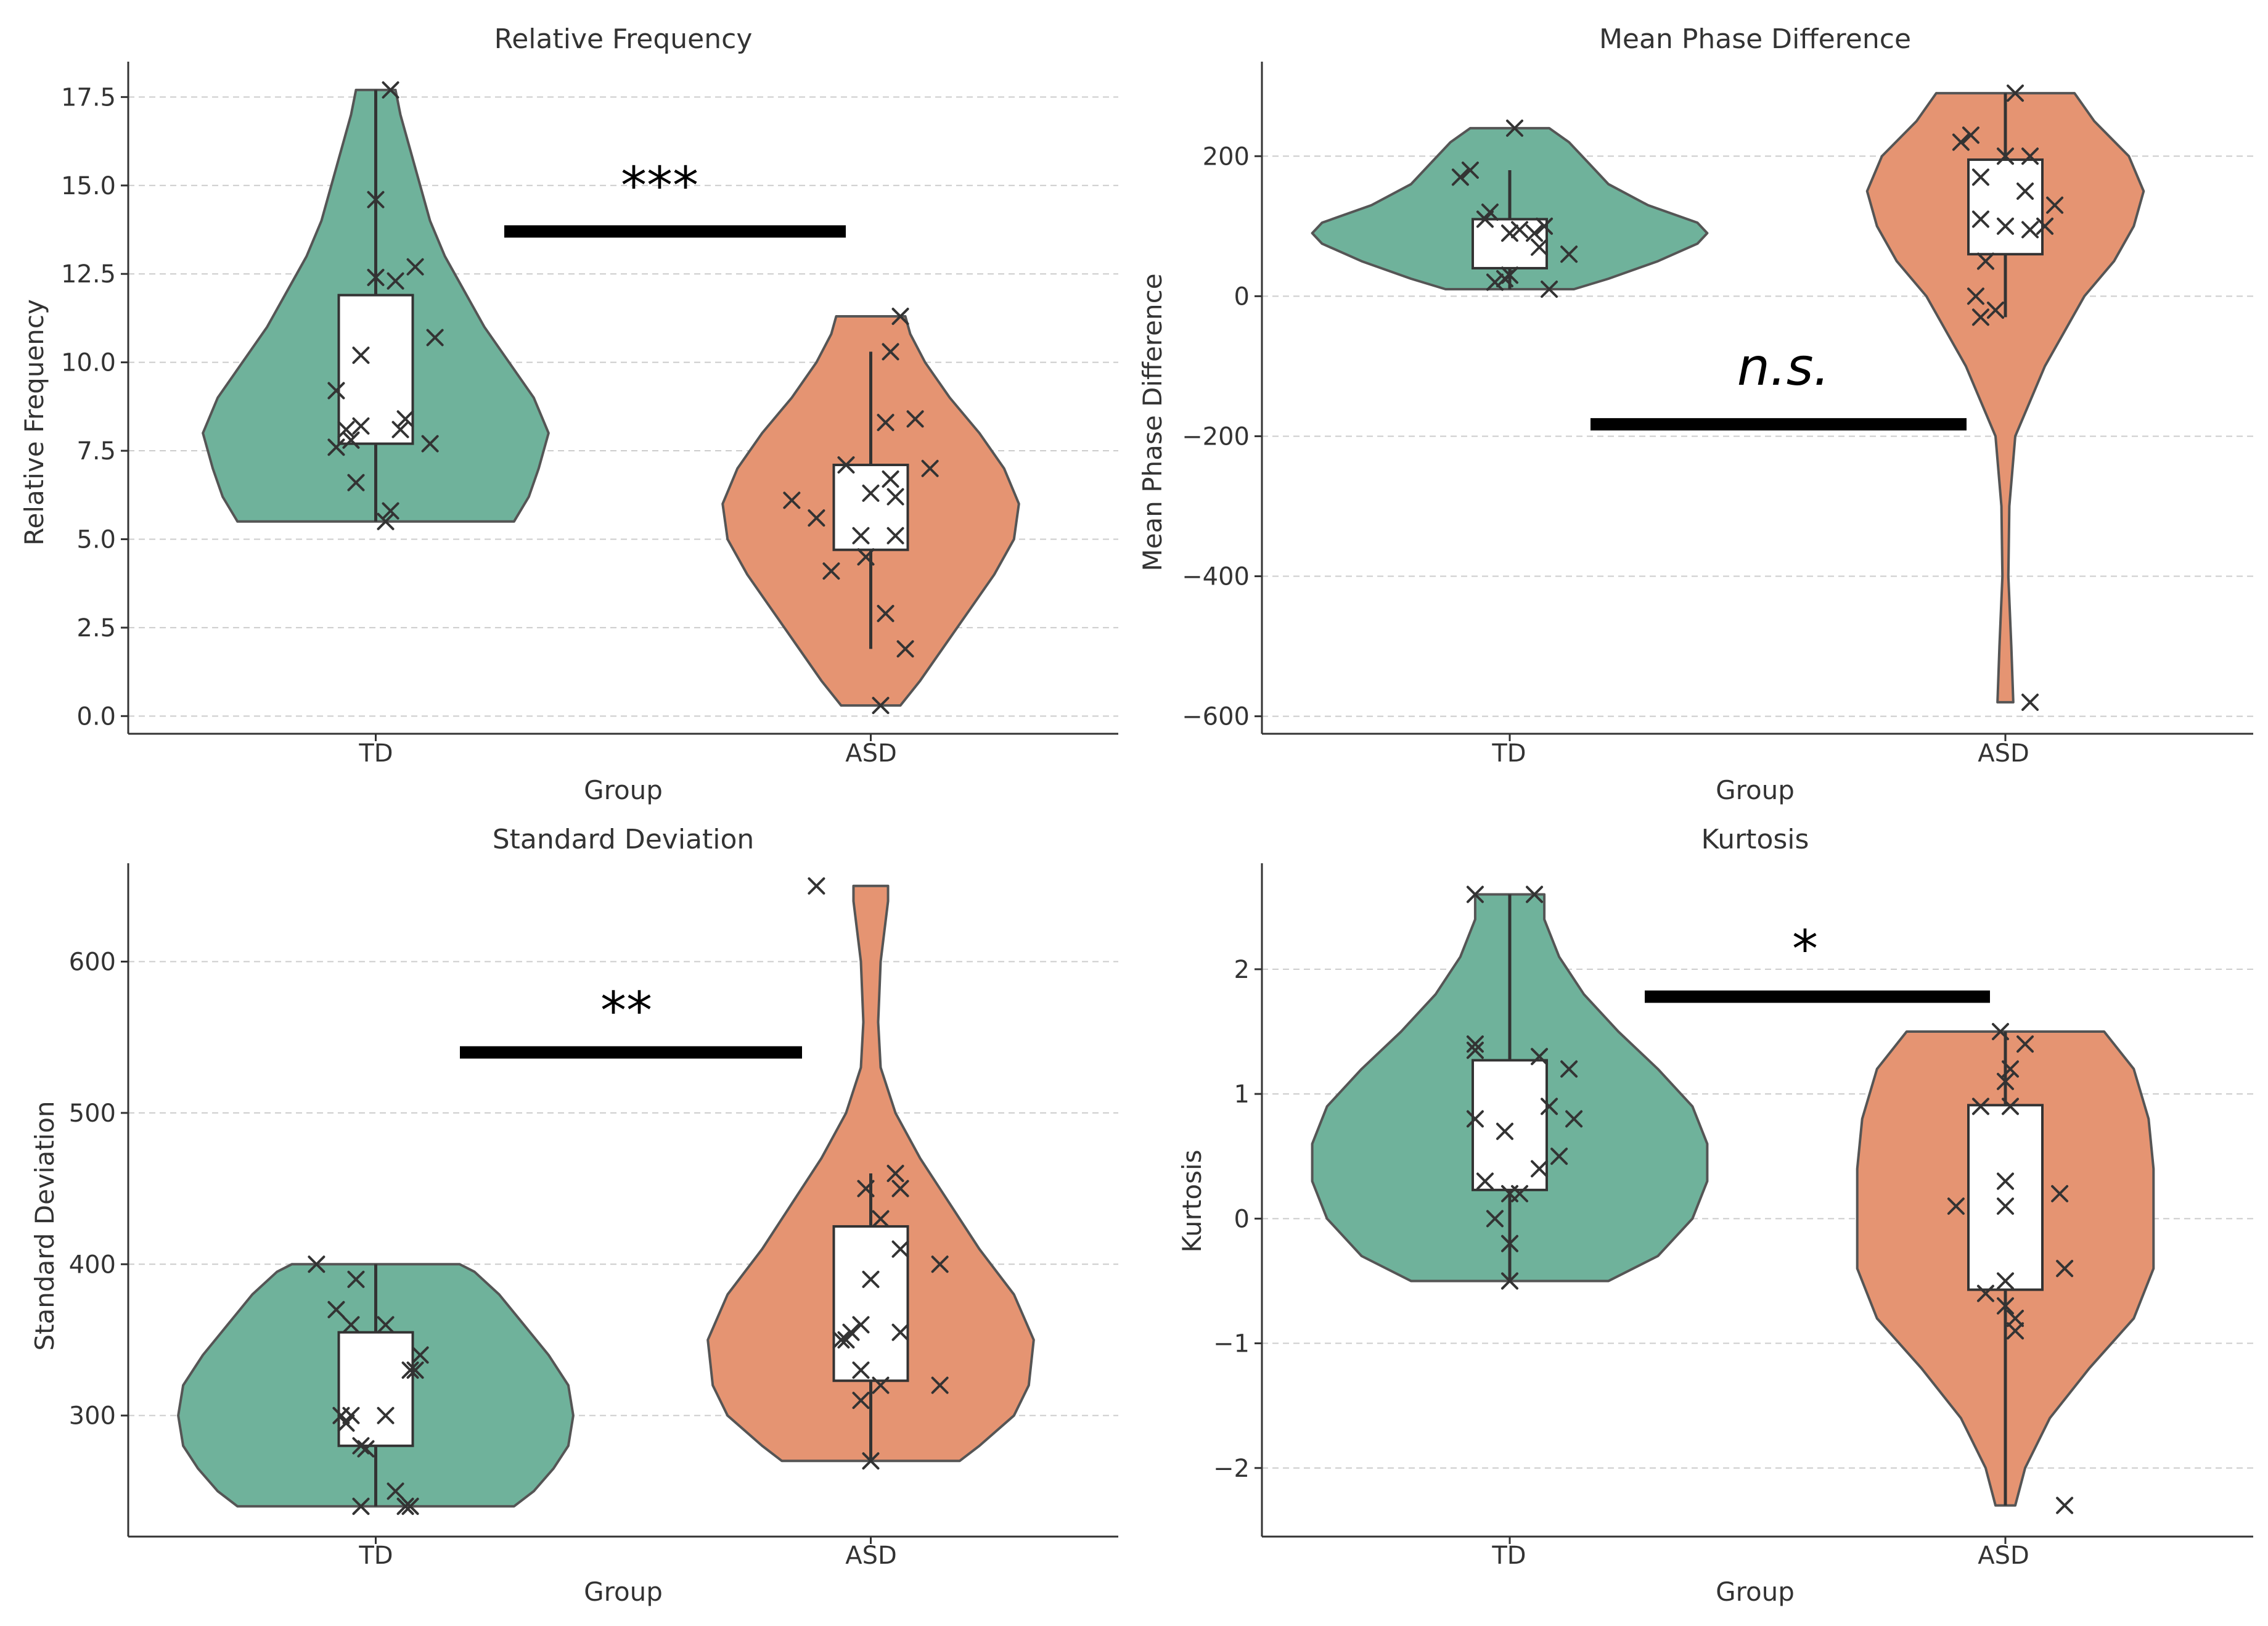  I want to click on y-tick-label: 0.0, so click(96, 716).